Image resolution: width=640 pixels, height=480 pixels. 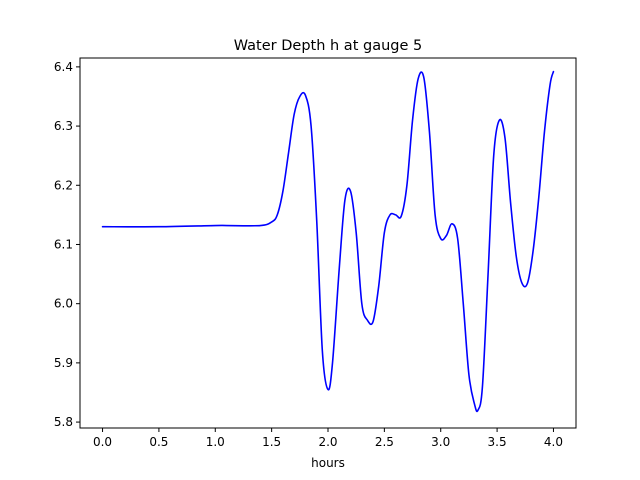 What do you see at coordinates (63, 244) in the screenshot?
I see `y-tick-label: 6.1` at bounding box center [63, 244].